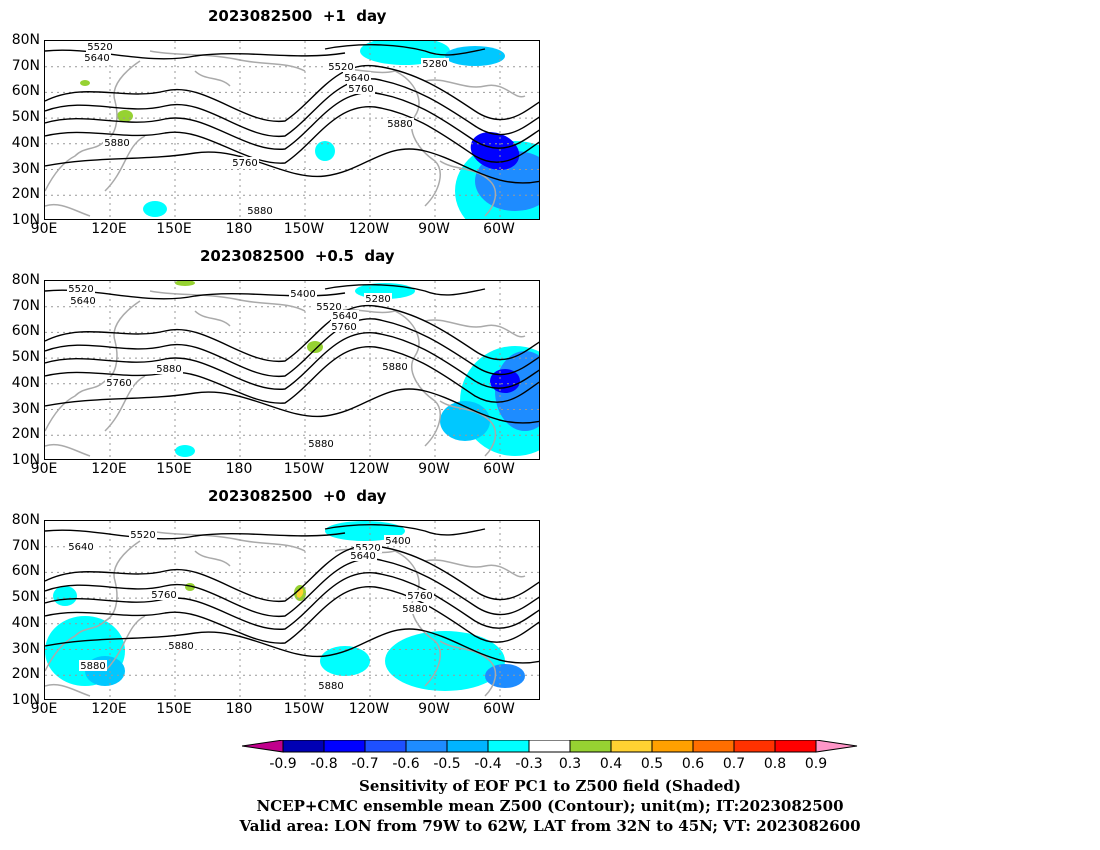  Describe the element at coordinates (25, 142) in the screenshot. I see `lat-tick-label: 40N` at that location.